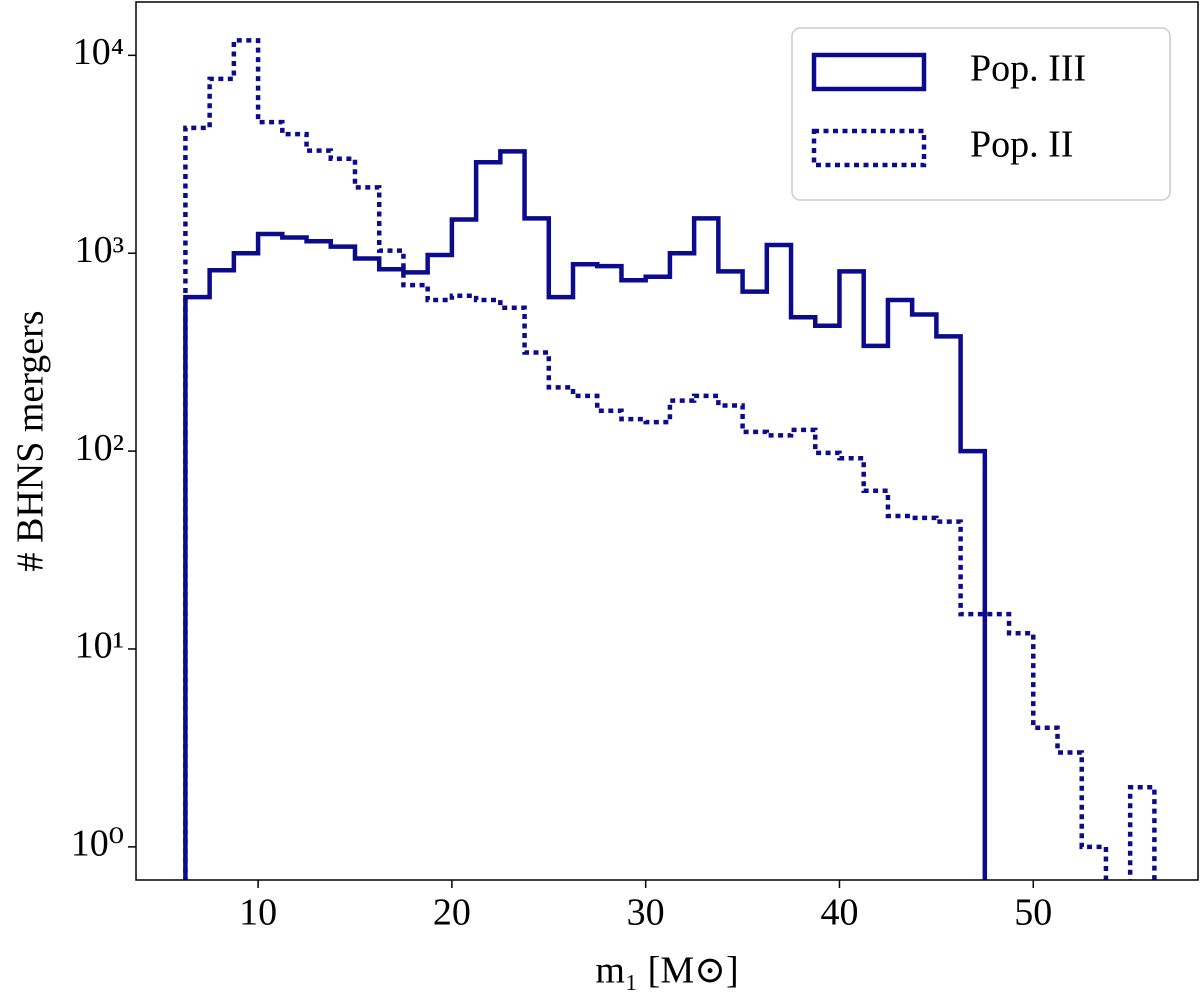 The width and height of the screenshot is (1200, 1004). I want to click on y-tick-label: 10¹, so click(99, 646).